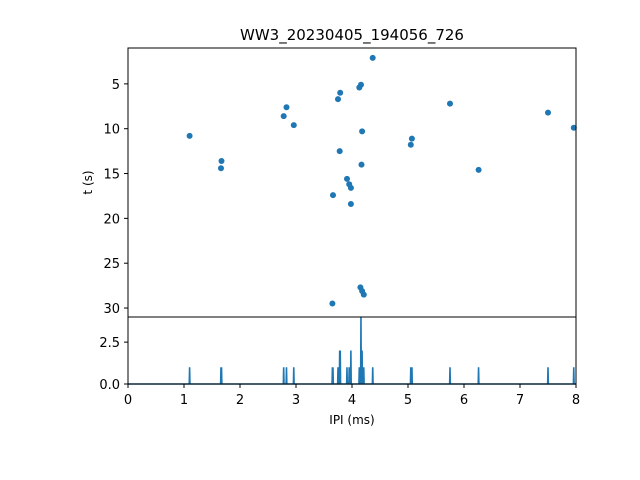  Describe the element at coordinates (352, 35) in the screenshot. I see `chart-title: WW3_20230405_194056_726` at that location.